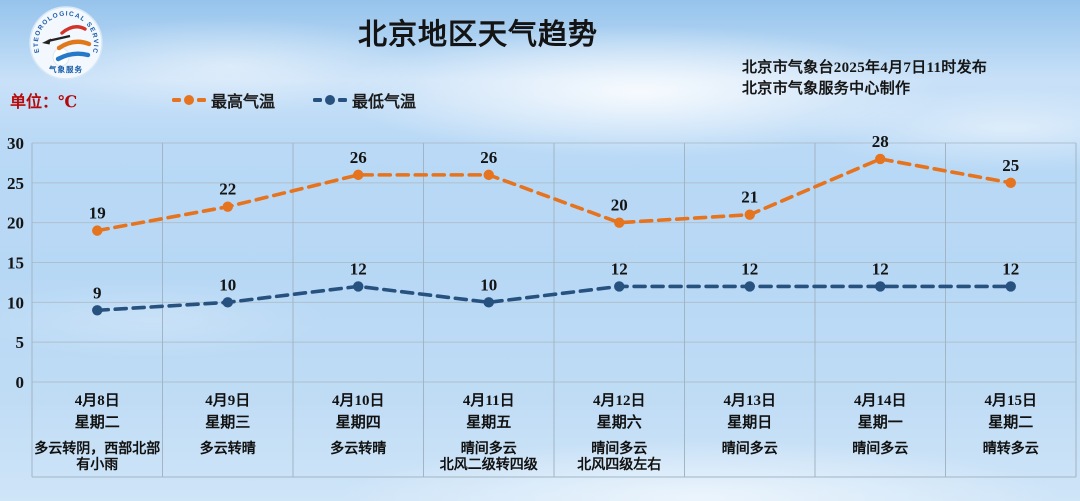  I want to click on data-point-label: 22, so click(227, 189).